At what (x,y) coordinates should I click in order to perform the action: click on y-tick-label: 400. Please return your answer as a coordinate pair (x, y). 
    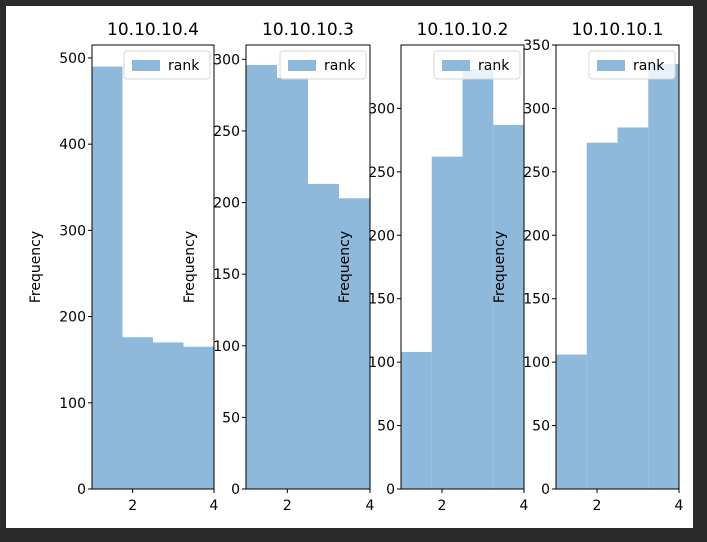
    Looking at the image, I should click on (72, 145).